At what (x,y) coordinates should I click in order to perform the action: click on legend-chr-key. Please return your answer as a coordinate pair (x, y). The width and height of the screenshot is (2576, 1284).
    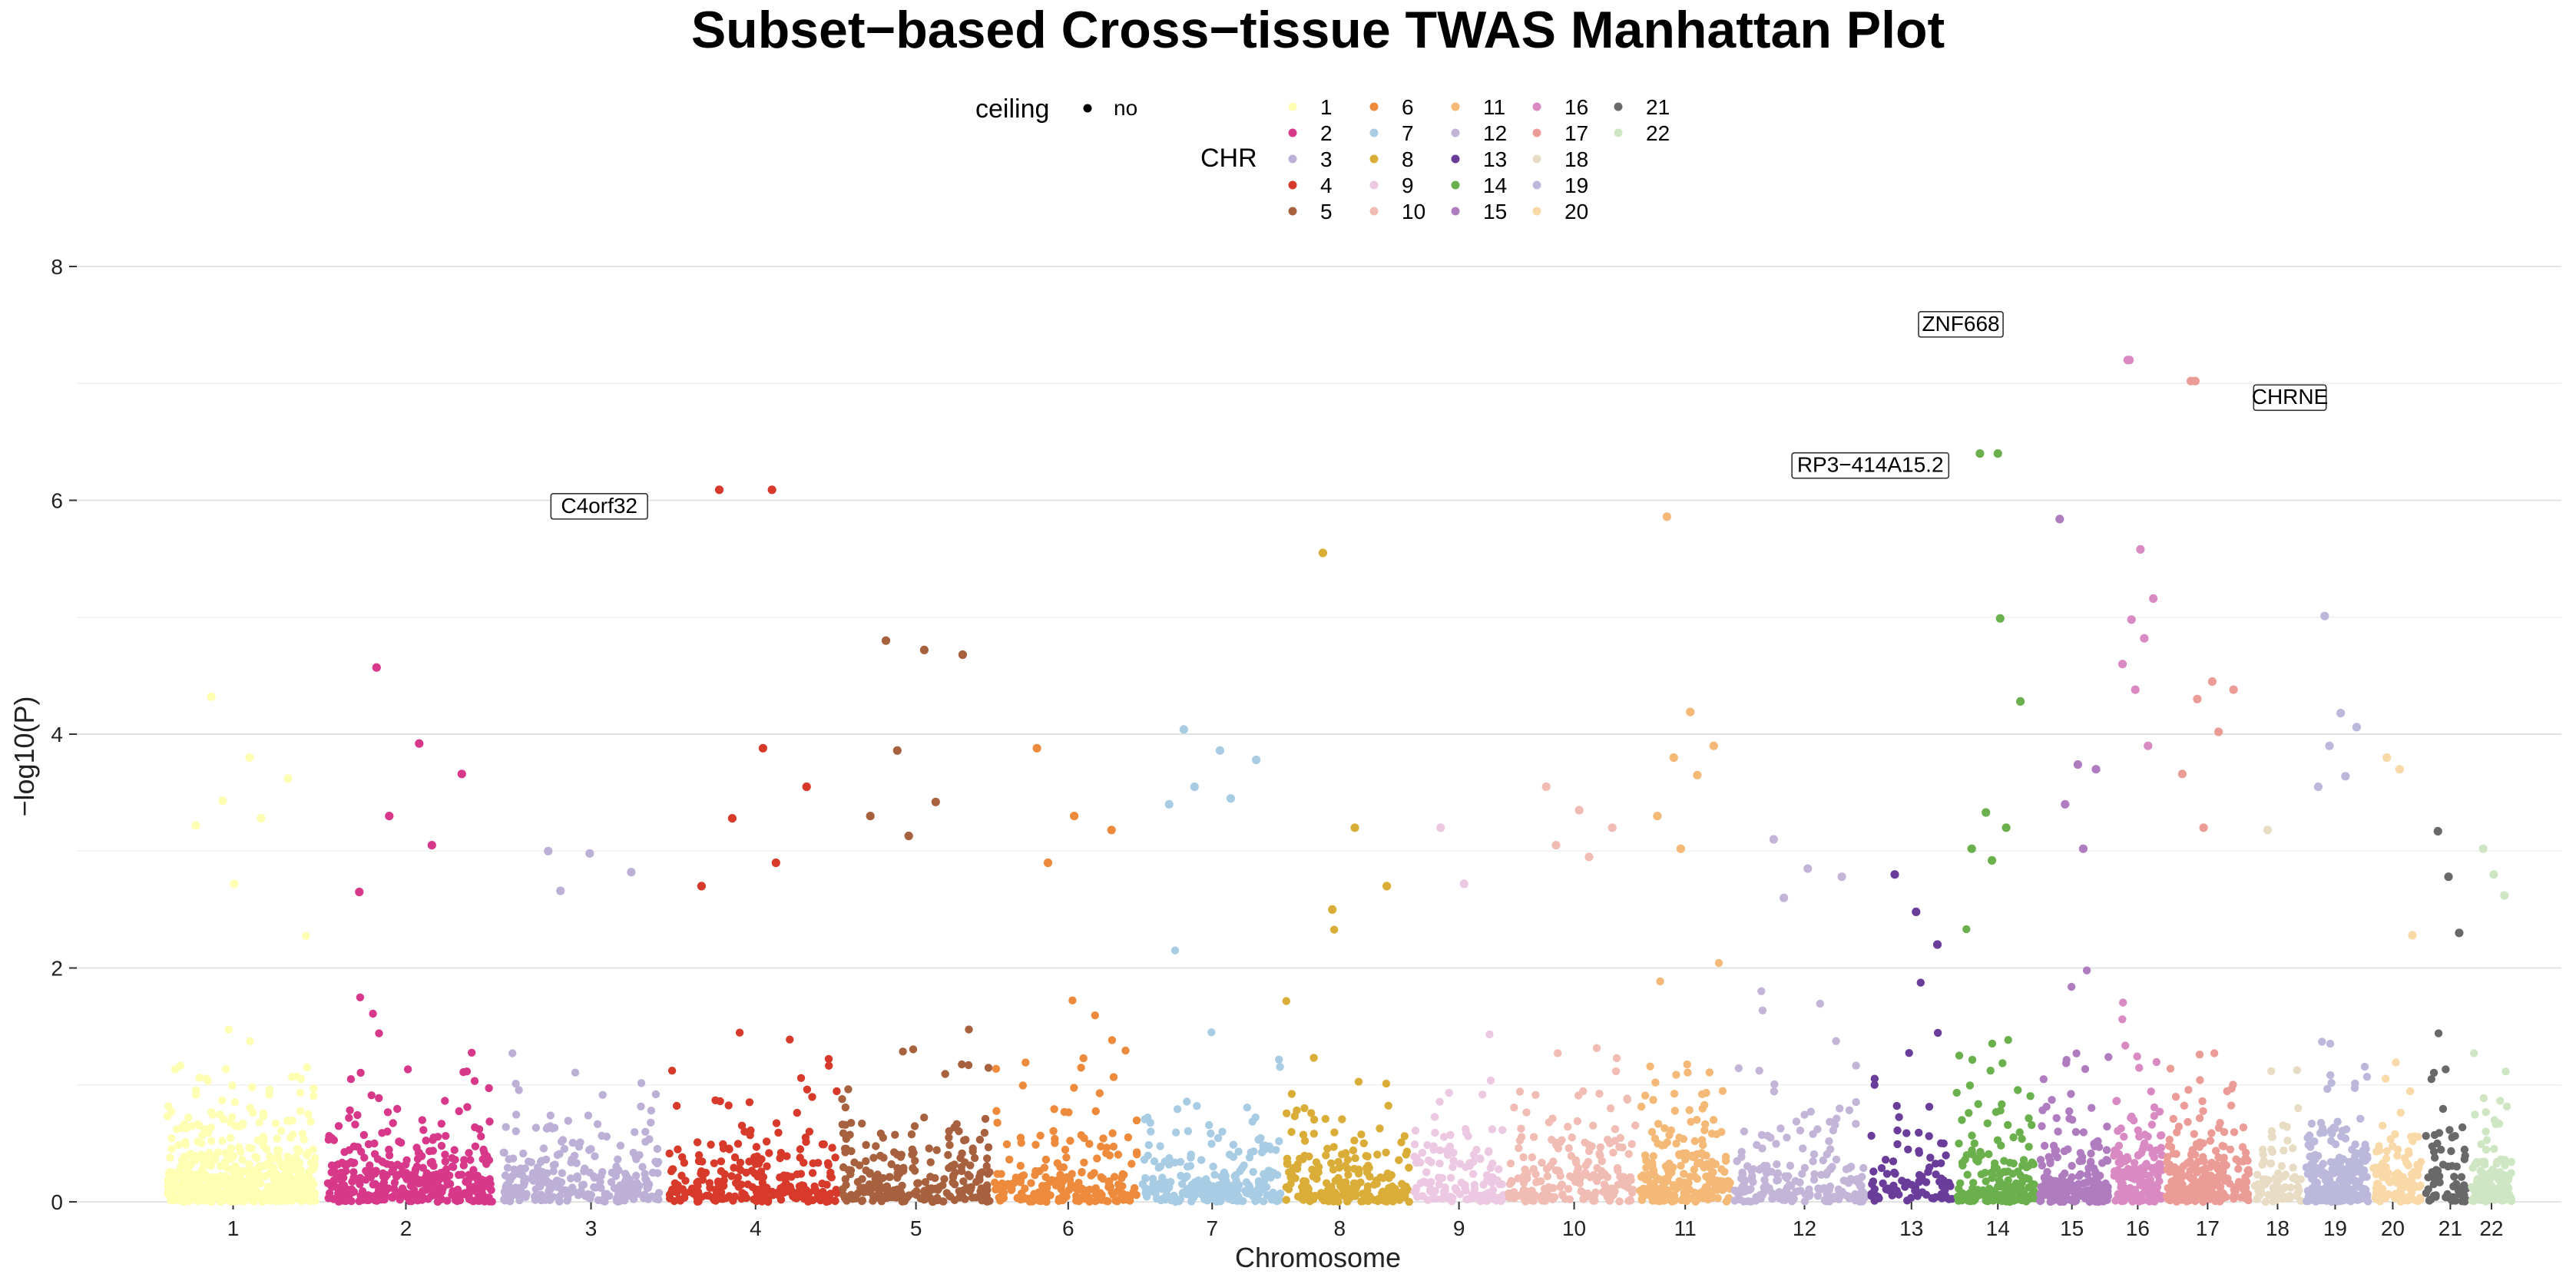
    Looking at the image, I should click on (1292, 132).